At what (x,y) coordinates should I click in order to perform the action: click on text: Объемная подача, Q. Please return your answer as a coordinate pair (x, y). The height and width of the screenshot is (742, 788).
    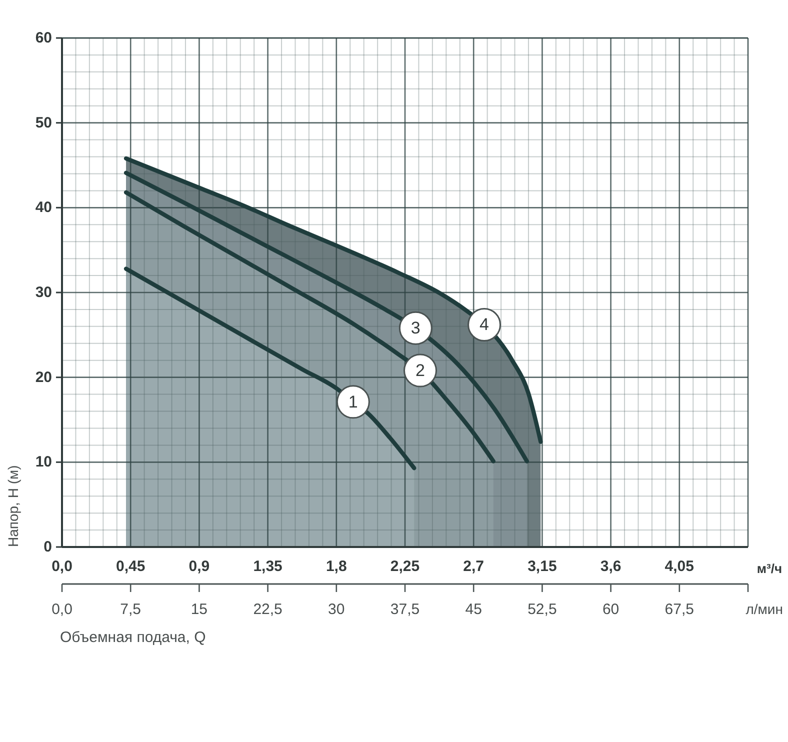
    Looking at the image, I should click on (133, 637).